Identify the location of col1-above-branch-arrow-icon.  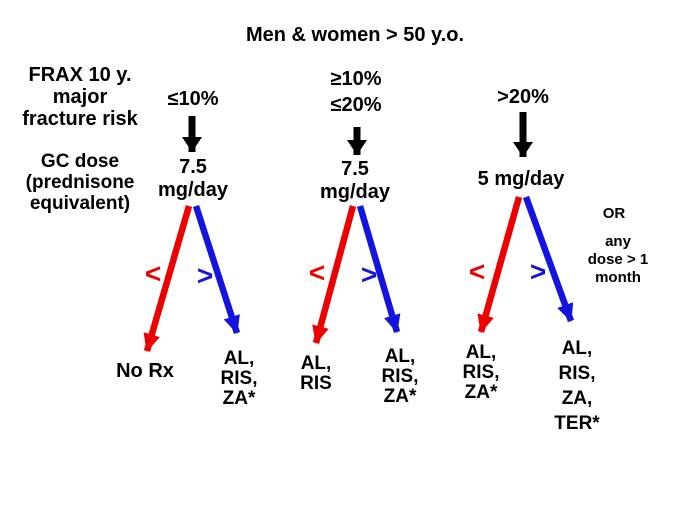
(216, 269).